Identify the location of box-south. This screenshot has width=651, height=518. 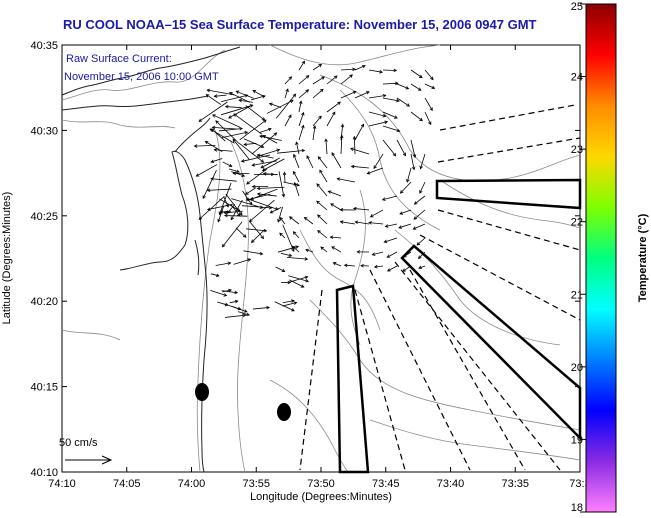
(352, 379).